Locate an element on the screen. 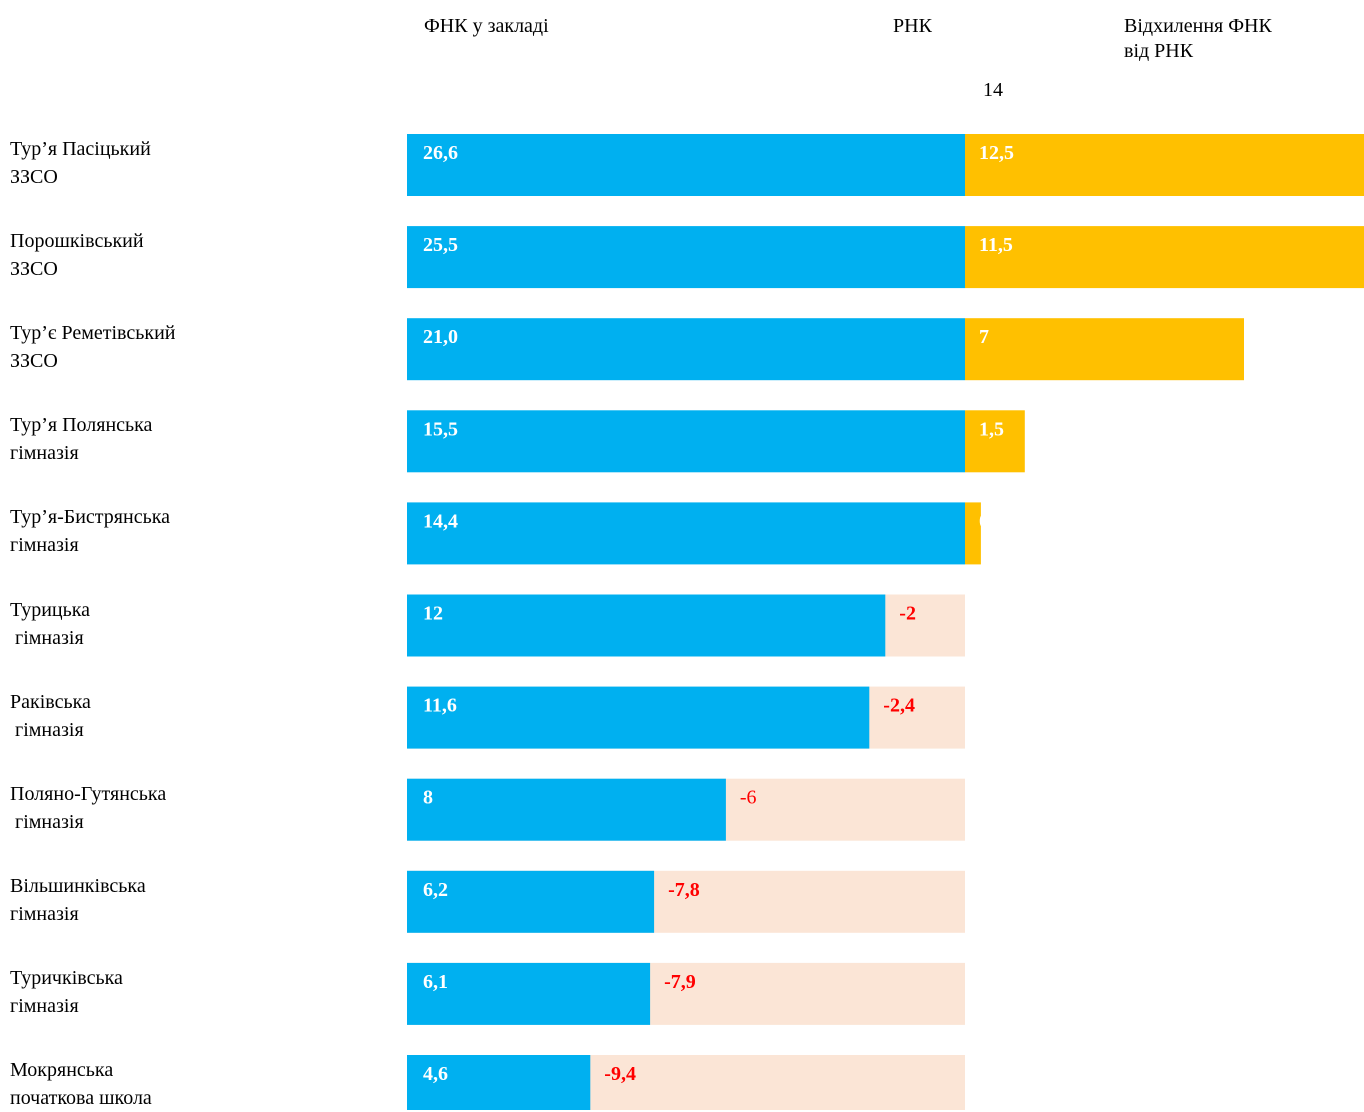 Image resolution: width=1364 pixels, height=1112 pixels. fnk-value-label: 11,6 is located at coordinates (440, 706).